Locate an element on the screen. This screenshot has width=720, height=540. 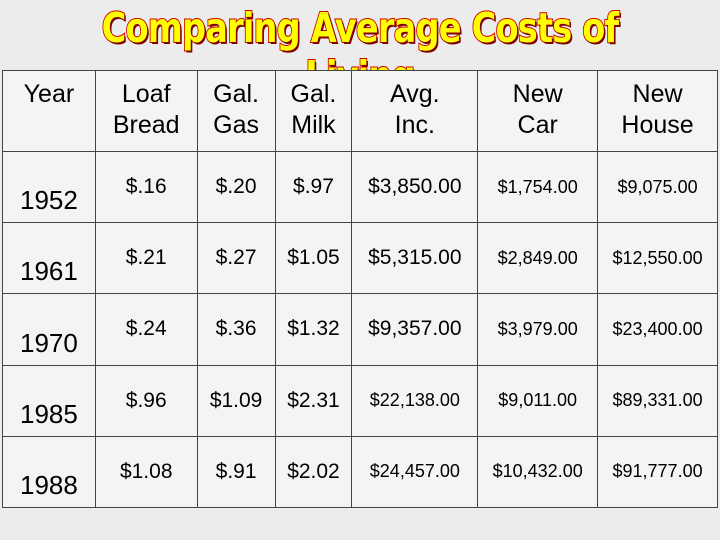
cost-cell: $1.05 is located at coordinates (313, 258).